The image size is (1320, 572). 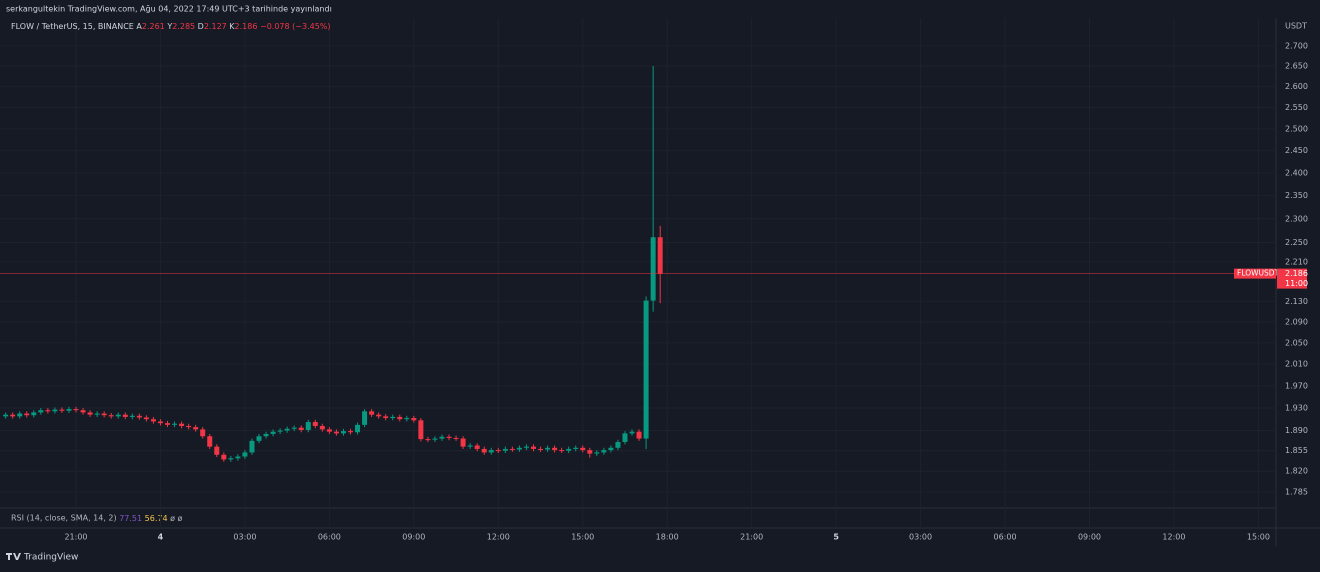 I want to click on countdown: 11:00, so click(x=1296, y=283).